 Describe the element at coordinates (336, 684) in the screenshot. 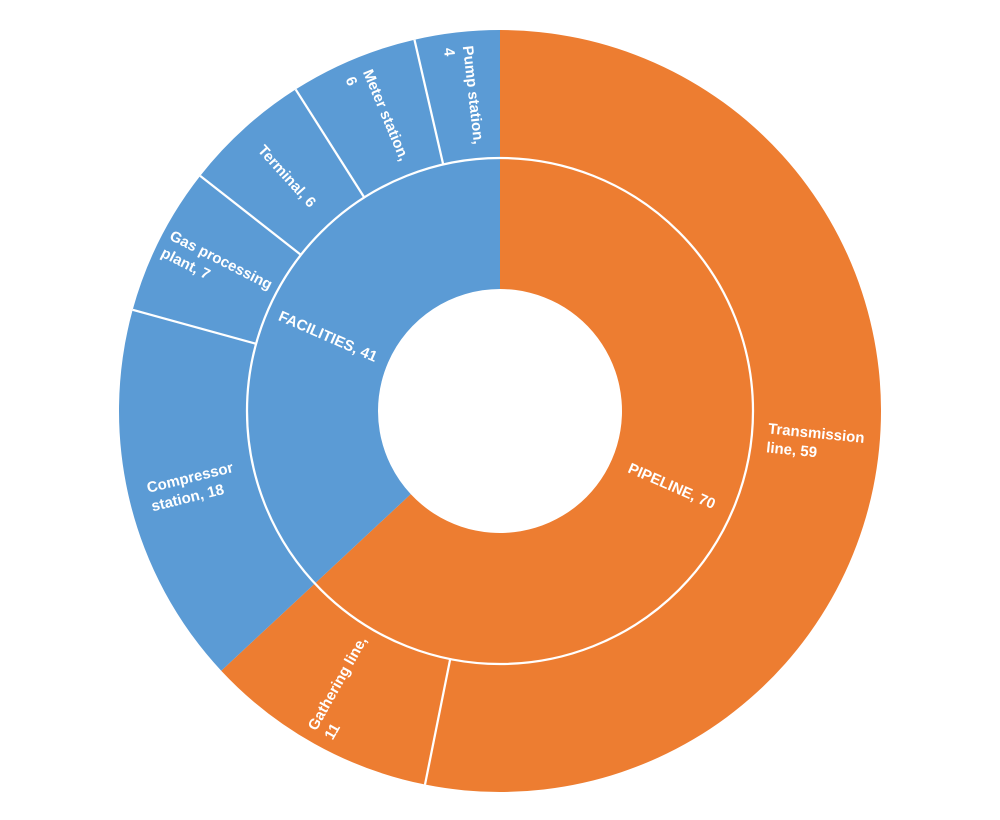

I see `segment-gathering-line` at that location.